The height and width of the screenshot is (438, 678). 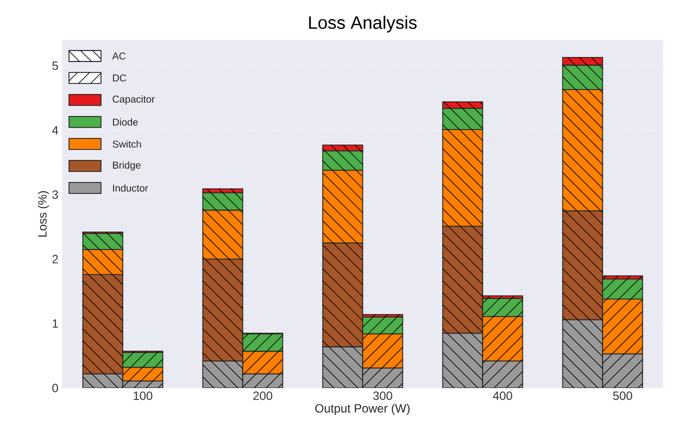 What do you see at coordinates (55, 194) in the screenshot?
I see `y-tick-label: 3` at bounding box center [55, 194].